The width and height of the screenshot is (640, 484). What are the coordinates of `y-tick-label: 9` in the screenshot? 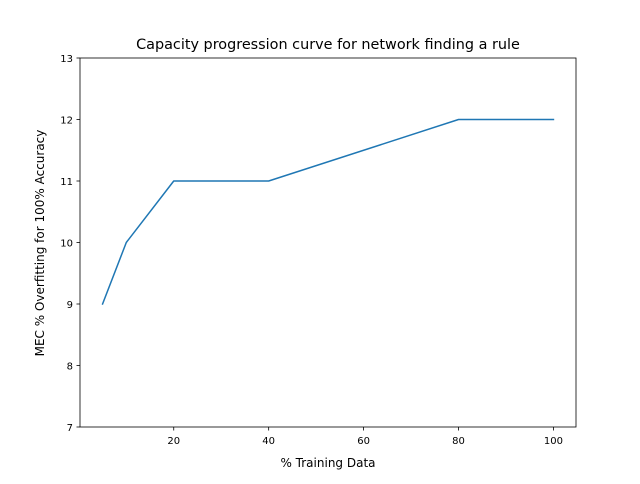 It's located at (70, 305).